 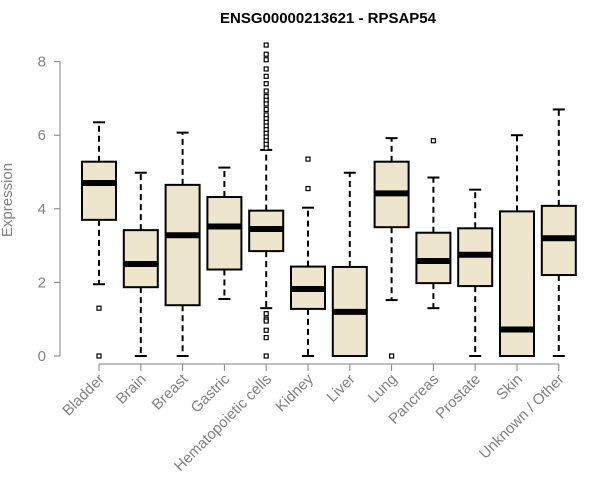 I want to click on x-tick-label-prostate: Prostate, so click(x=458, y=397).